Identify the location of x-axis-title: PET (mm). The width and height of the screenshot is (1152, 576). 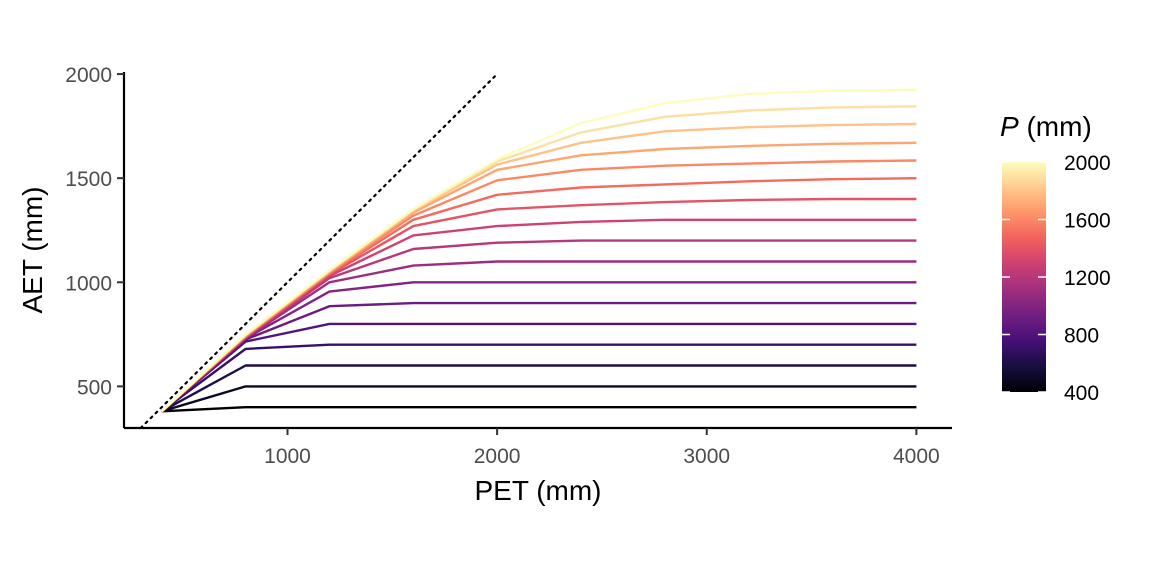
(537, 490).